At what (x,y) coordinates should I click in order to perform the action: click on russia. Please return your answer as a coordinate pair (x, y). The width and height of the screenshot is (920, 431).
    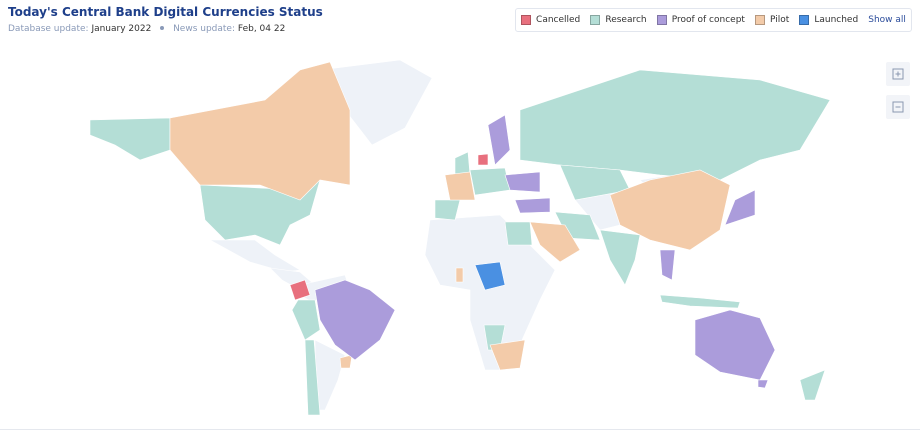
    Looking at the image, I should click on (675, 125).